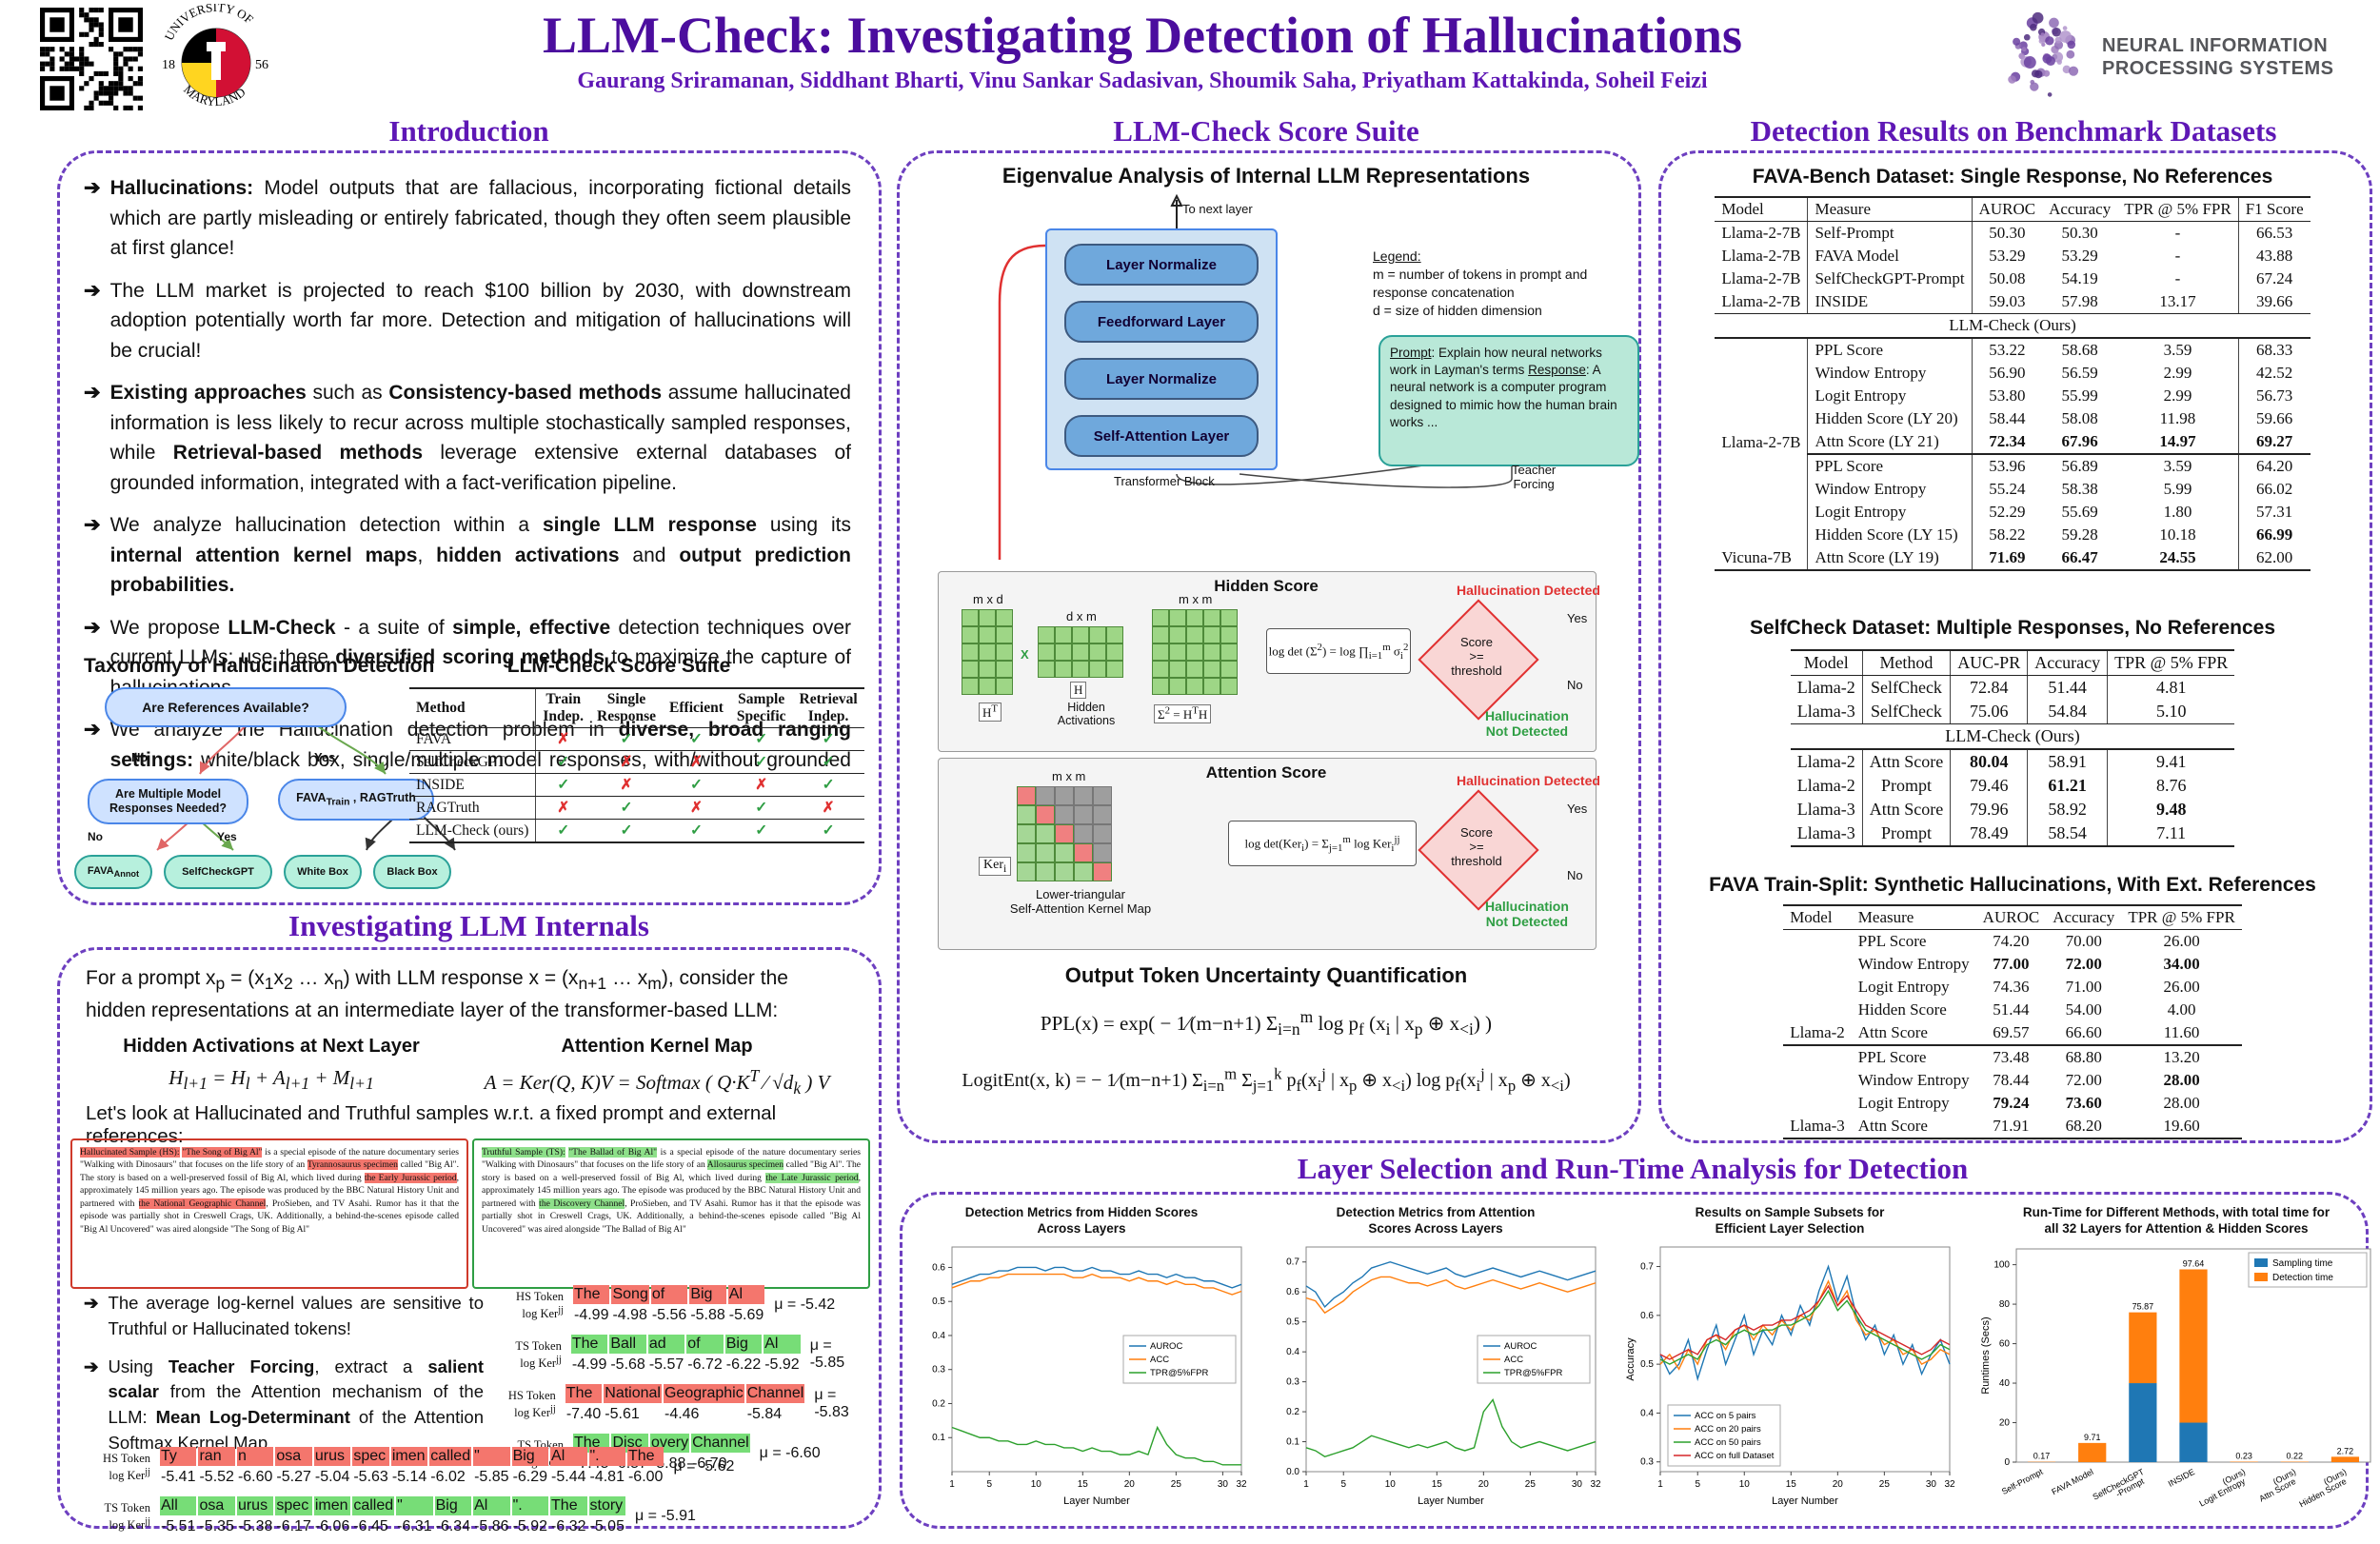  What do you see at coordinates (1195, 652) in the screenshot?
I see `hidden-matrix-sigma` at bounding box center [1195, 652].